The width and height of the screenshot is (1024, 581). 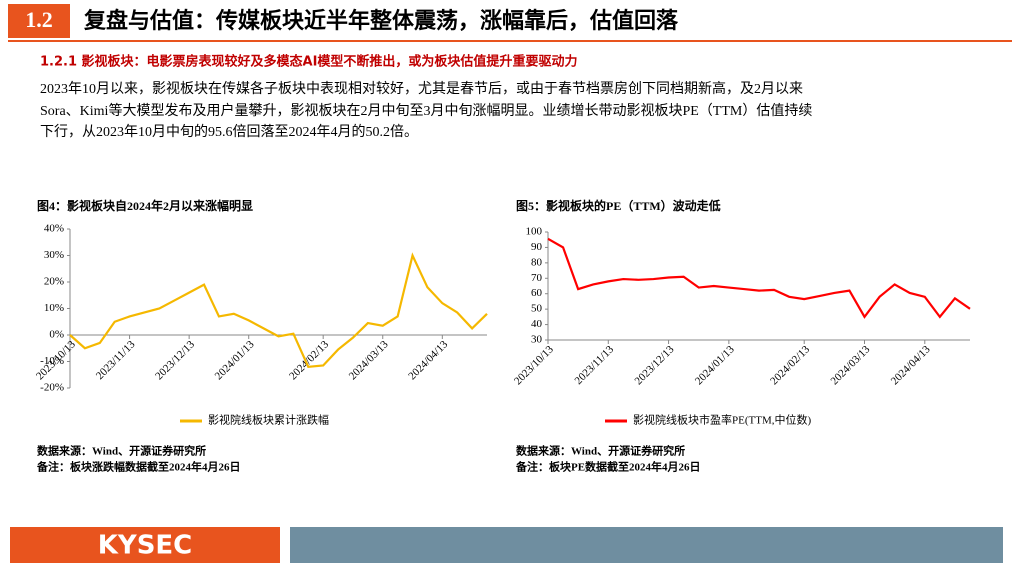 I want to click on y-tick-label: 70, so click(x=537, y=278).